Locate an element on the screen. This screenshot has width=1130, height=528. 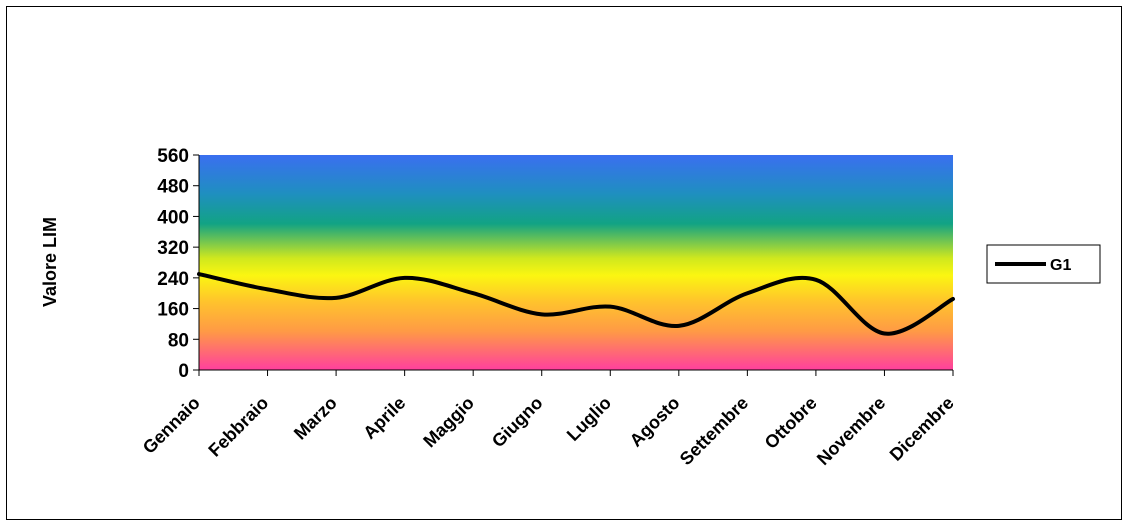
legend: G1 is located at coordinates (1043, 264).